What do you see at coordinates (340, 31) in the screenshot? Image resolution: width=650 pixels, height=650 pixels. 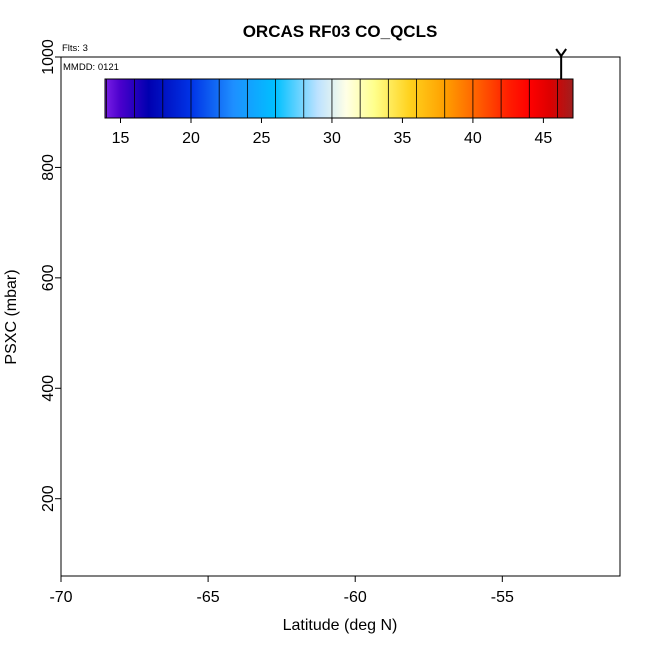 I see `chart-title: ORCAS RF03 CO_QCLS` at bounding box center [340, 31].